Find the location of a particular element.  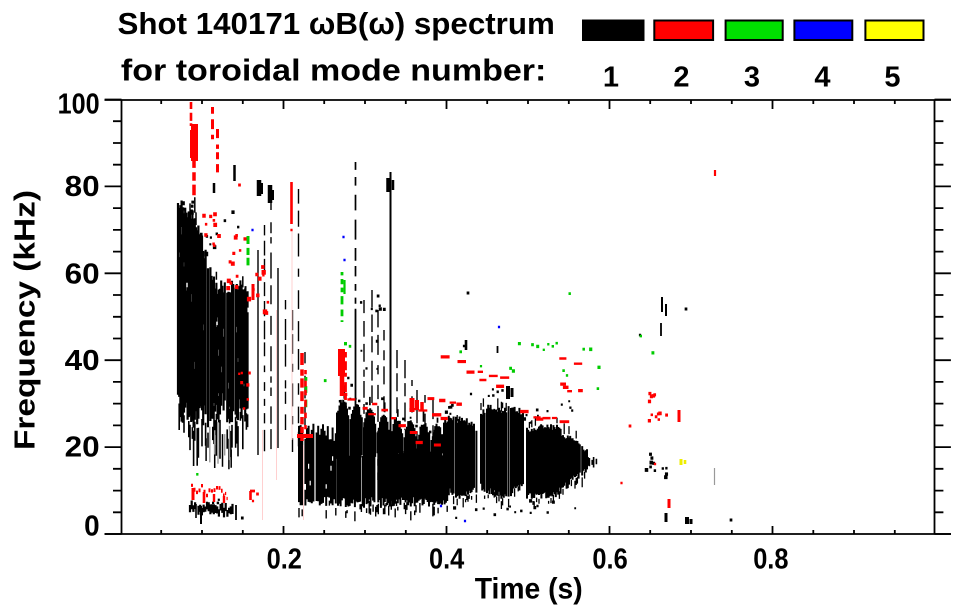

svg-text: 0 is located at coordinates (92, 526).